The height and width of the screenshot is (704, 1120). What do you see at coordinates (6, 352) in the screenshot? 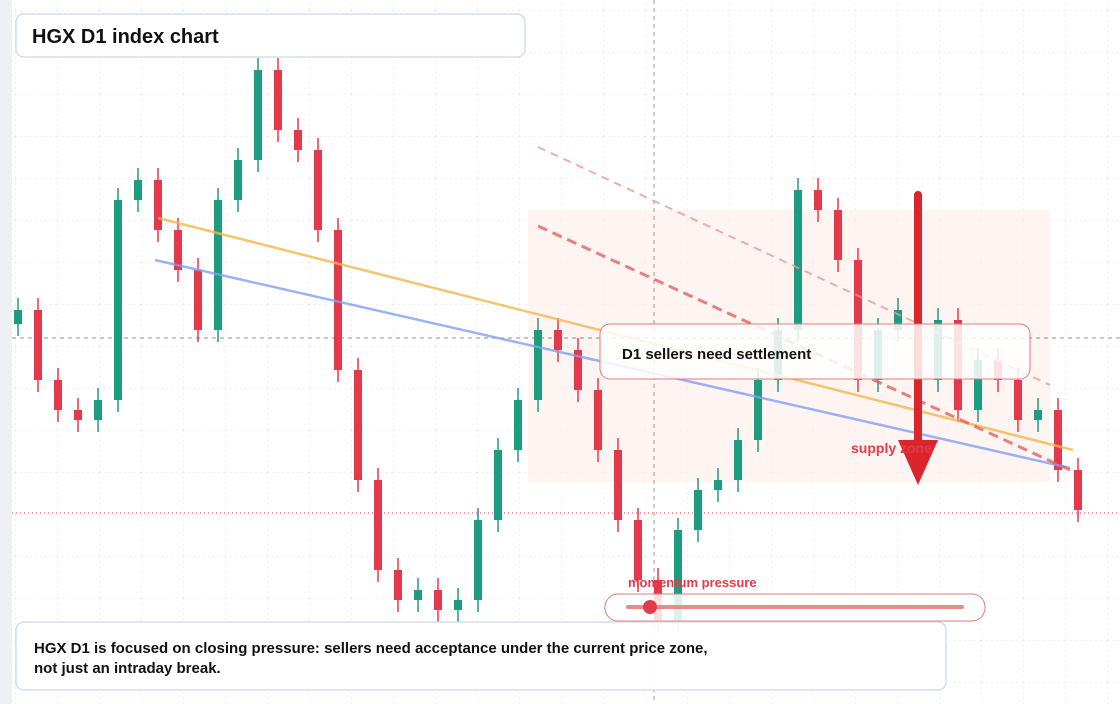
I see `left-edge` at bounding box center [6, 352].